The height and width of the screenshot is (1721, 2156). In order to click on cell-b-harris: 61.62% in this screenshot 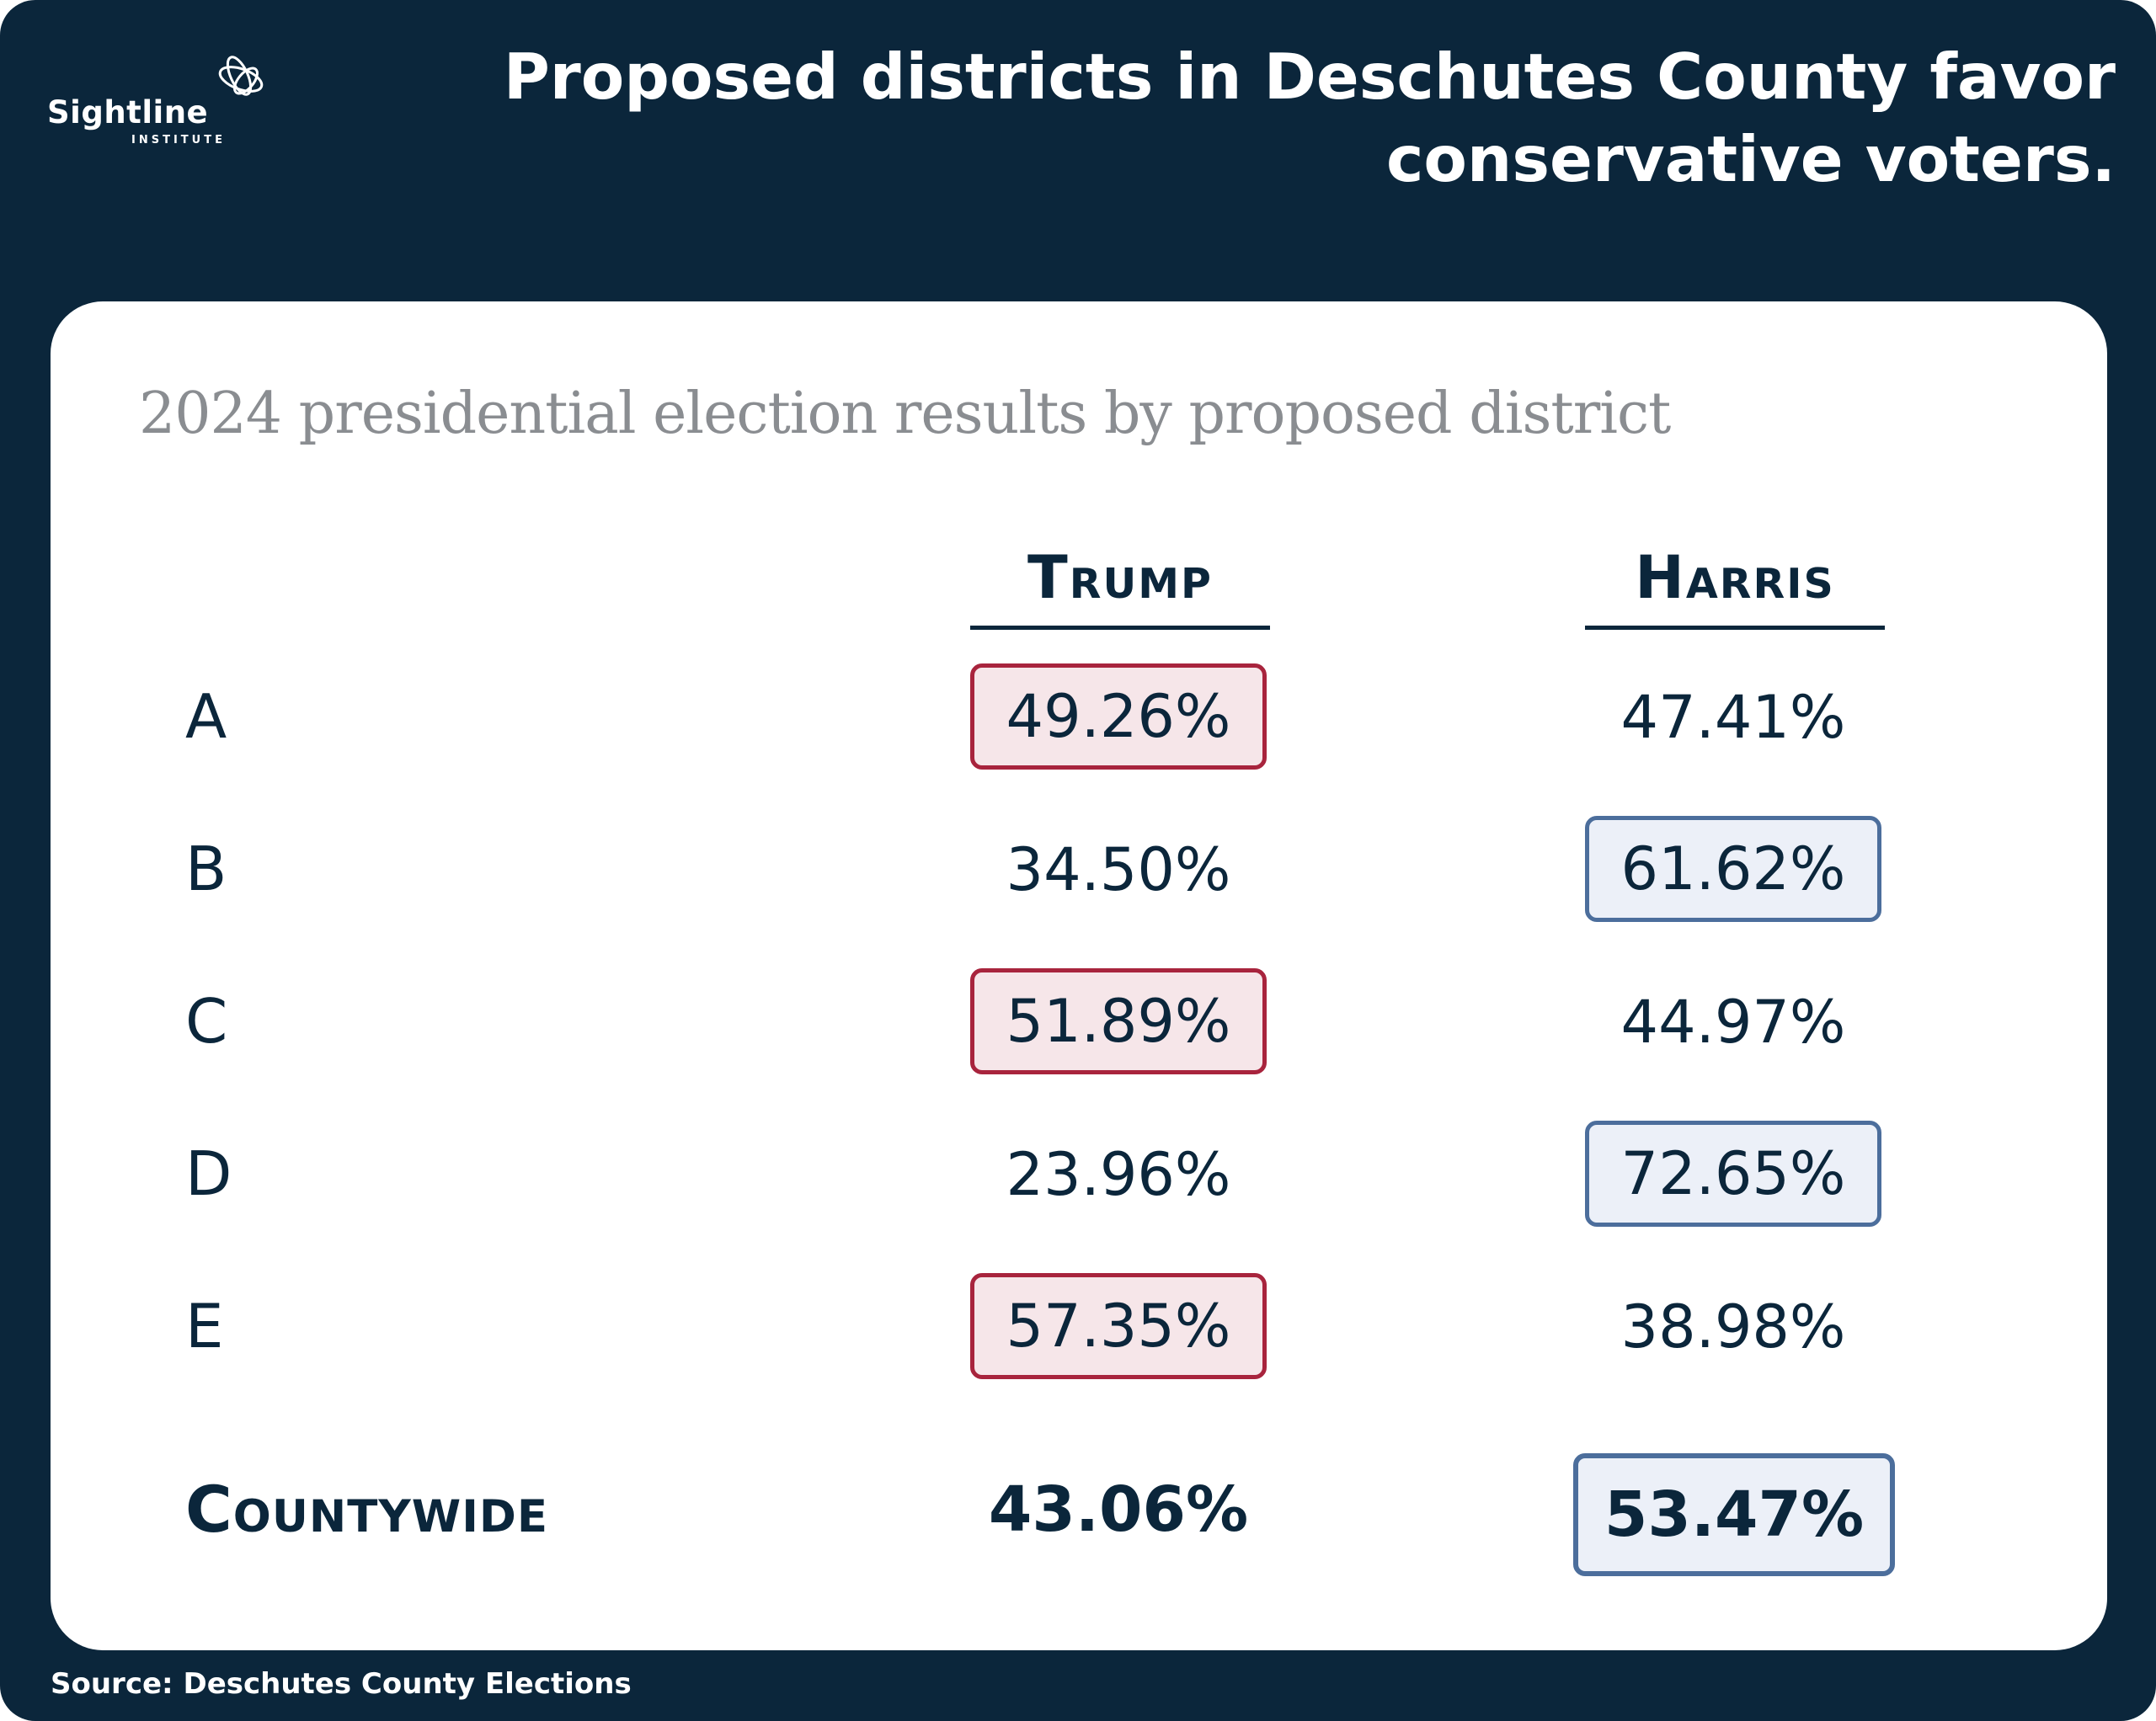, I will do `click(1733, 869)`.